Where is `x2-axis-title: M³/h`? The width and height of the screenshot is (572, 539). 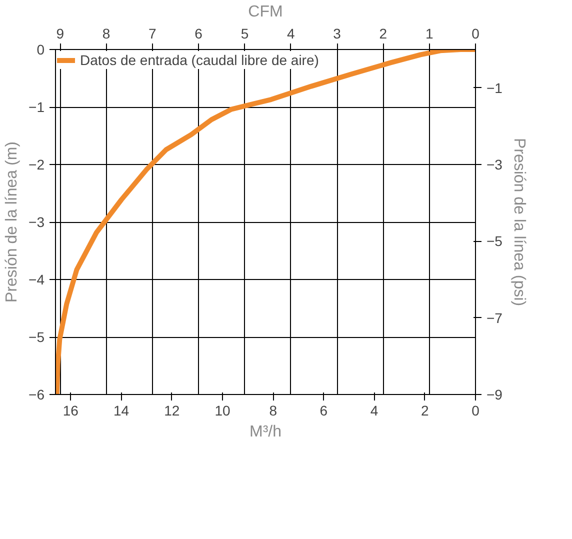
x2-axis-title: M³/h is located at coordinates (266, 432).